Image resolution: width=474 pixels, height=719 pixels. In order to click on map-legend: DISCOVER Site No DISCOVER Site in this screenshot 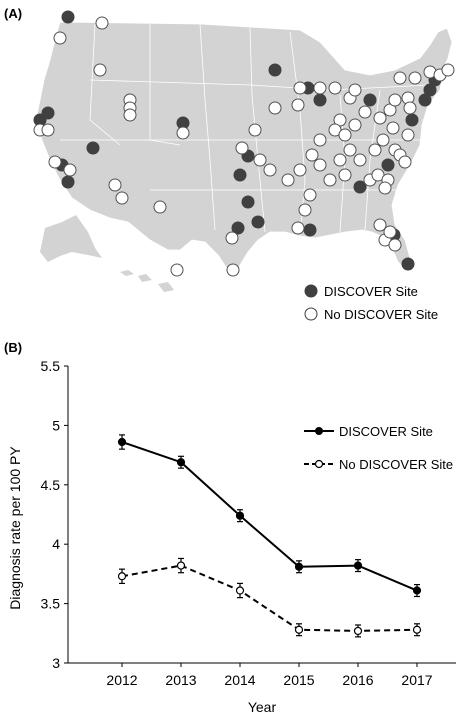, I will do `click(371, 303)`.